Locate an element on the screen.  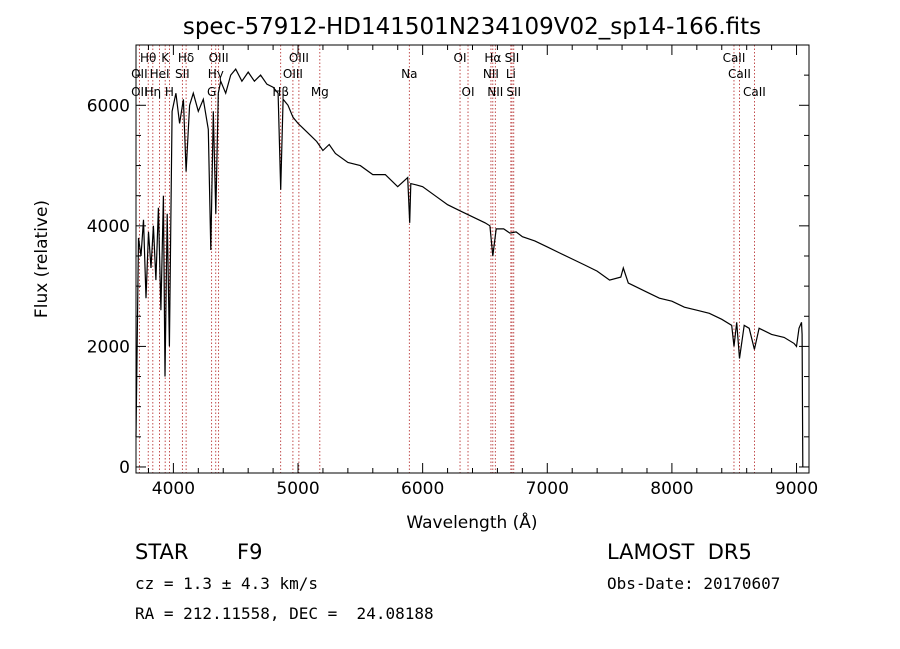
line-label: Na is located at coordinates (409, 74).